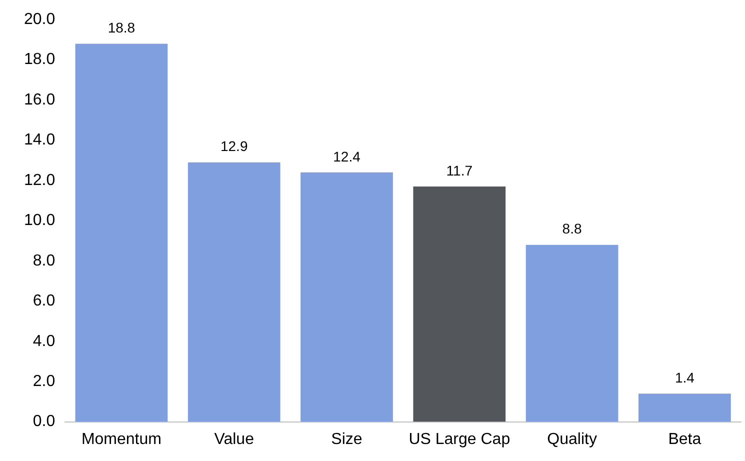 Image resolution: width=745 pixels, height=461 pixels. I want to click on data-label: 1.4, so click(684, 378).